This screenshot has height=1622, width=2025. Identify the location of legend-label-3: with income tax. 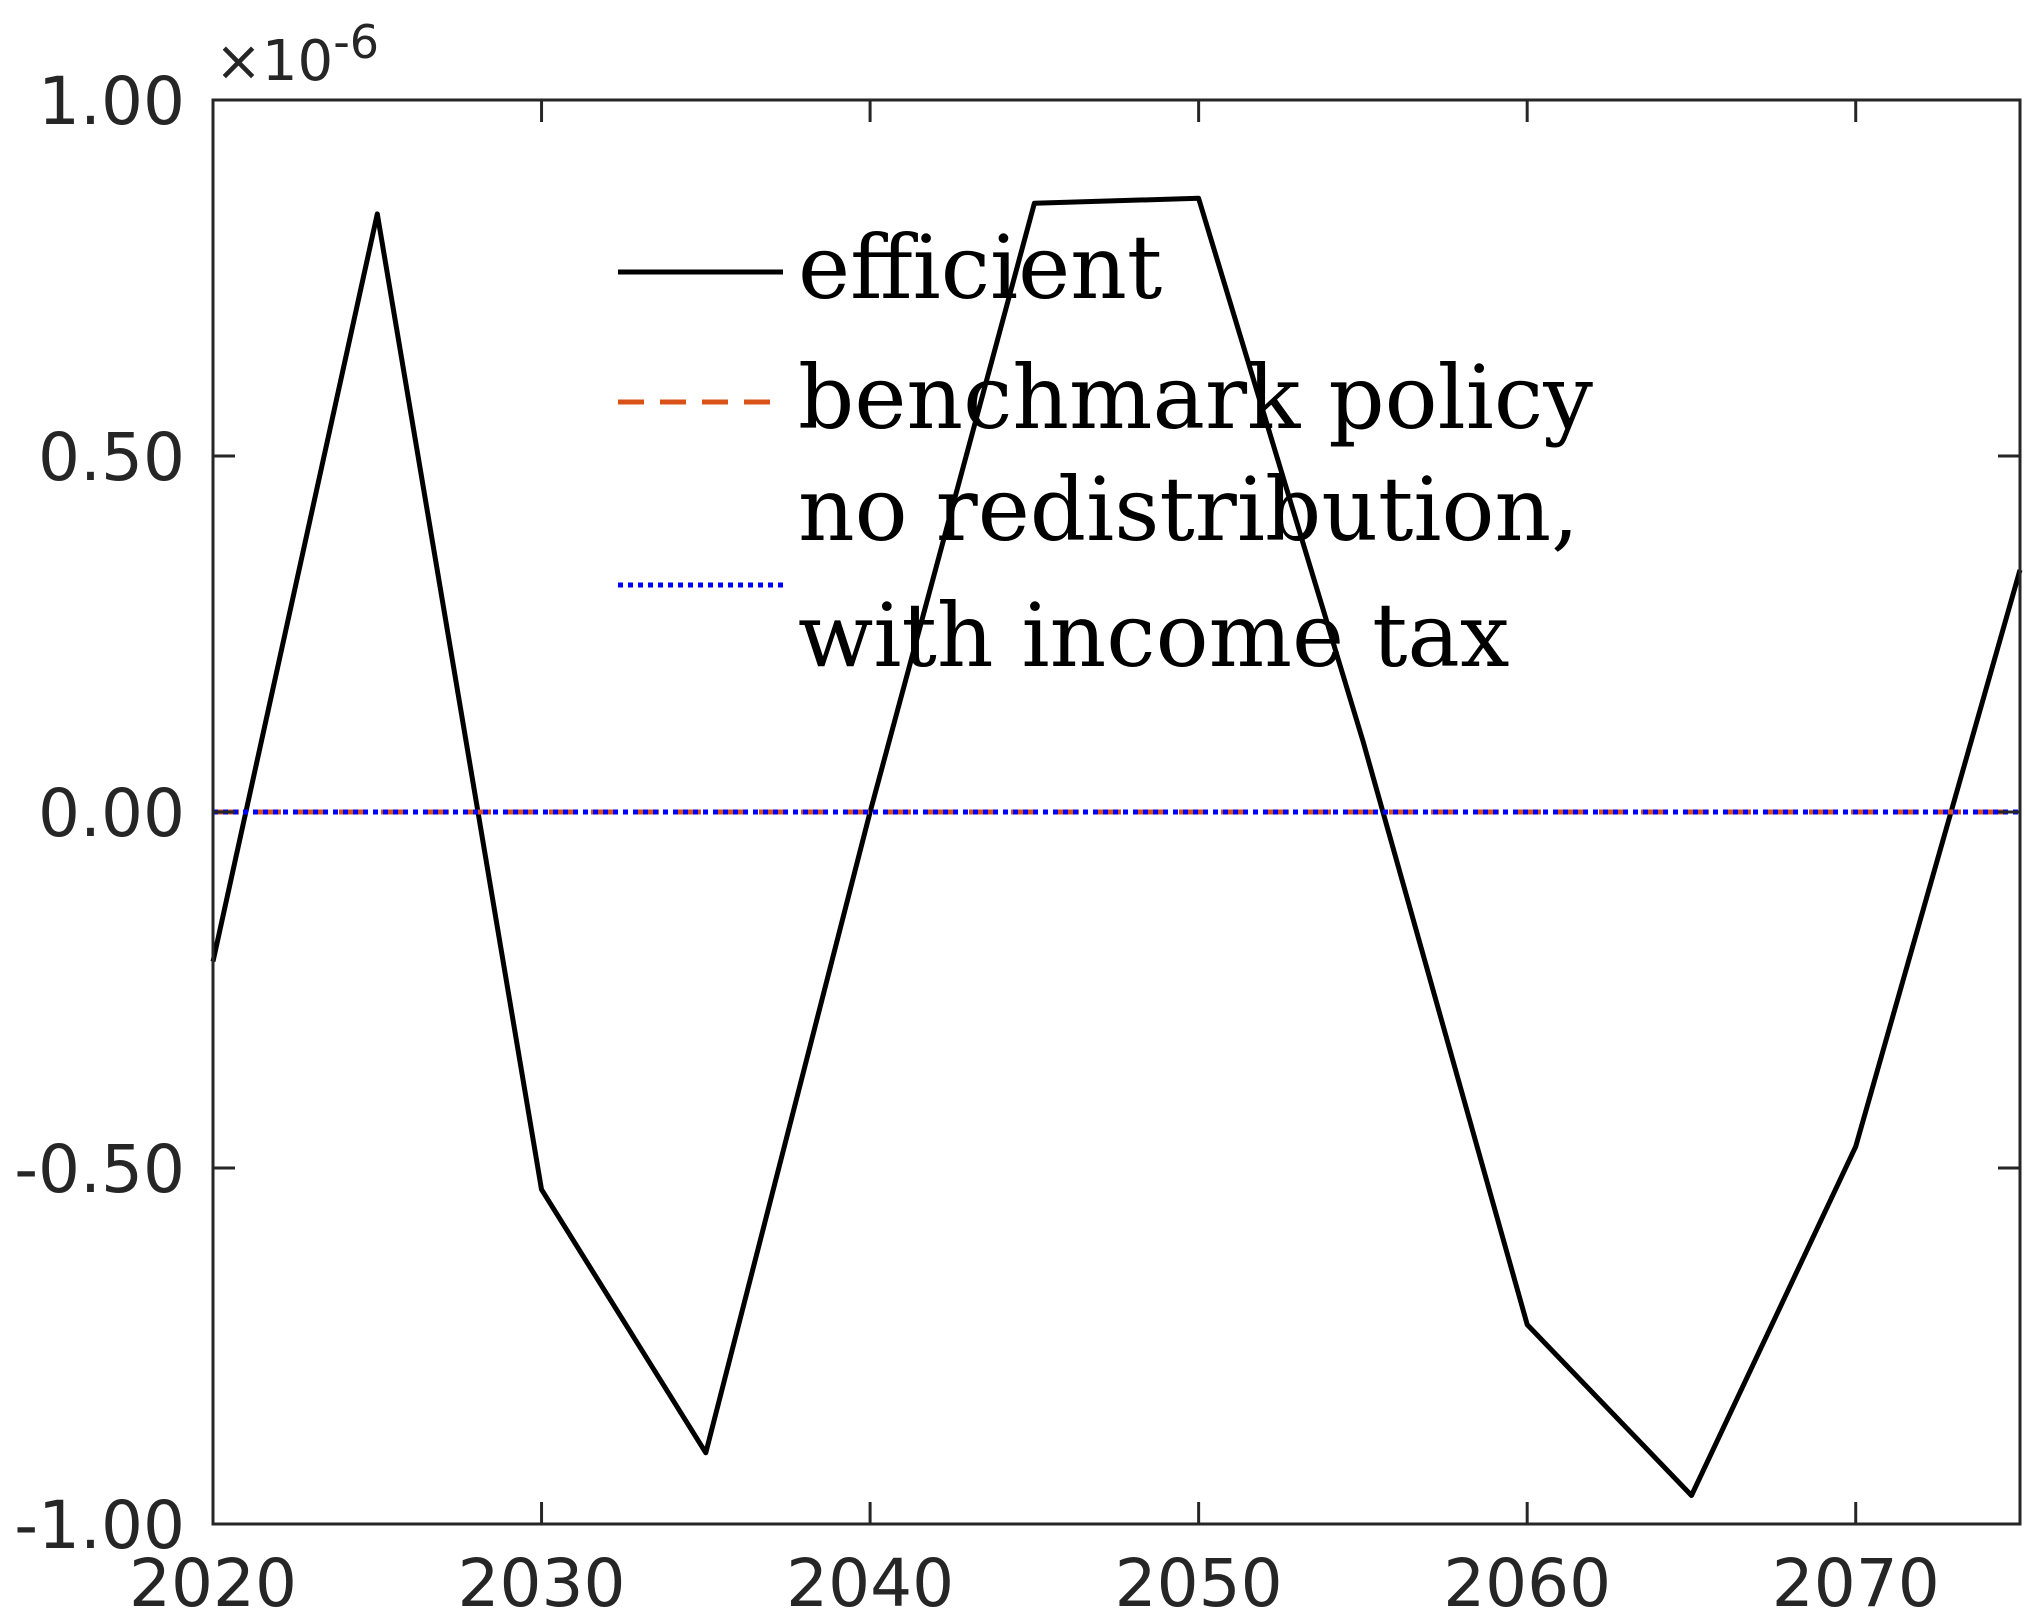
(1154, 635).